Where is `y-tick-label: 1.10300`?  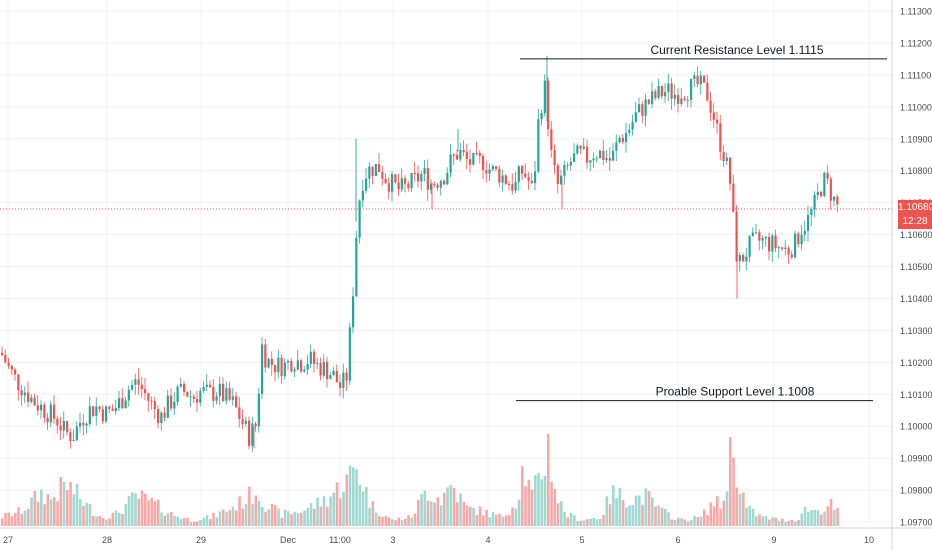
y-tick-label: 1.10300 is located at coordinates (916, 331).